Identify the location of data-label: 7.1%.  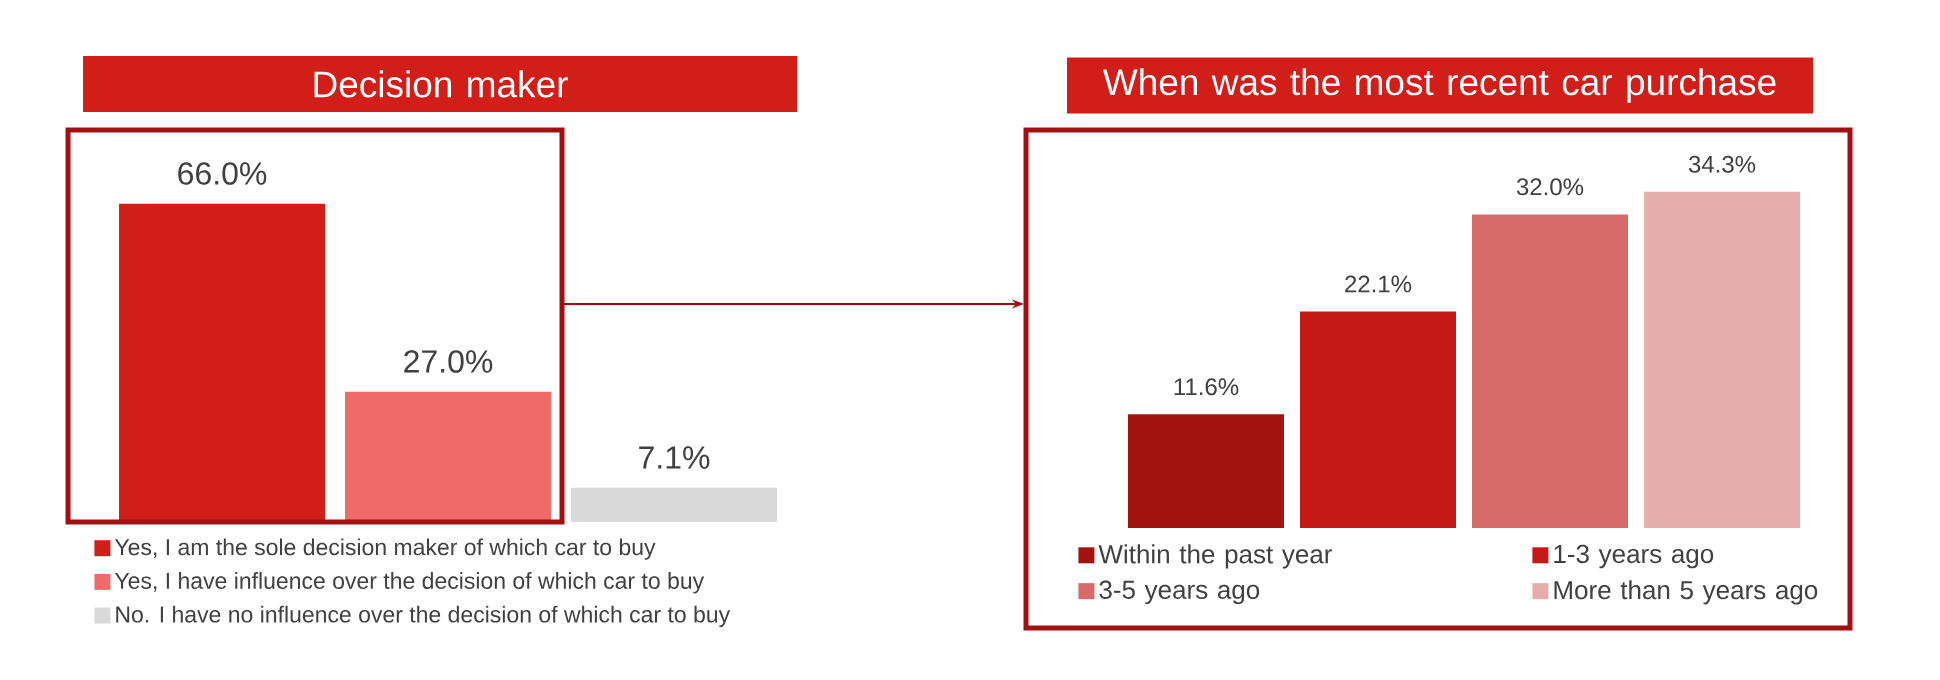
(674, 457).